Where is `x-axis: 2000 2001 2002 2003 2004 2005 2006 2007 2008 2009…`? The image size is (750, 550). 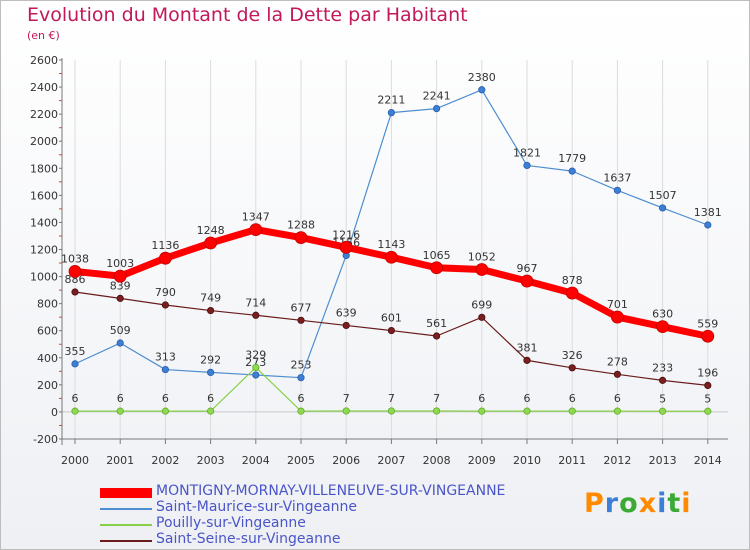
x-axis: 2000 2001 2002 2003 2004 2005 2006 2007 2008 2009… is located at coordinates (394, 452).